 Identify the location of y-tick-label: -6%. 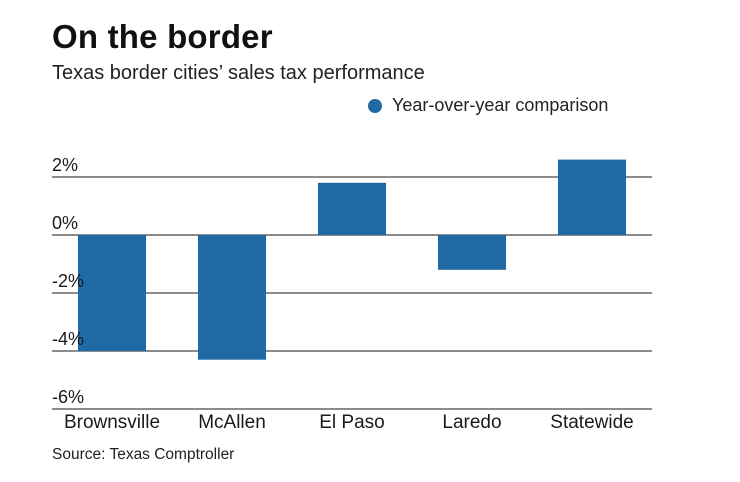
(68, 397).